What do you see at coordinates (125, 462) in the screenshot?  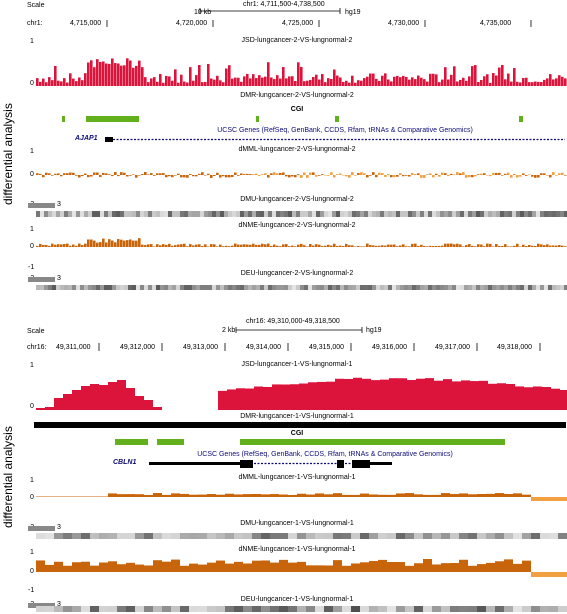 I see `gene-name: CBLN1` at bounding box center [125, 462].